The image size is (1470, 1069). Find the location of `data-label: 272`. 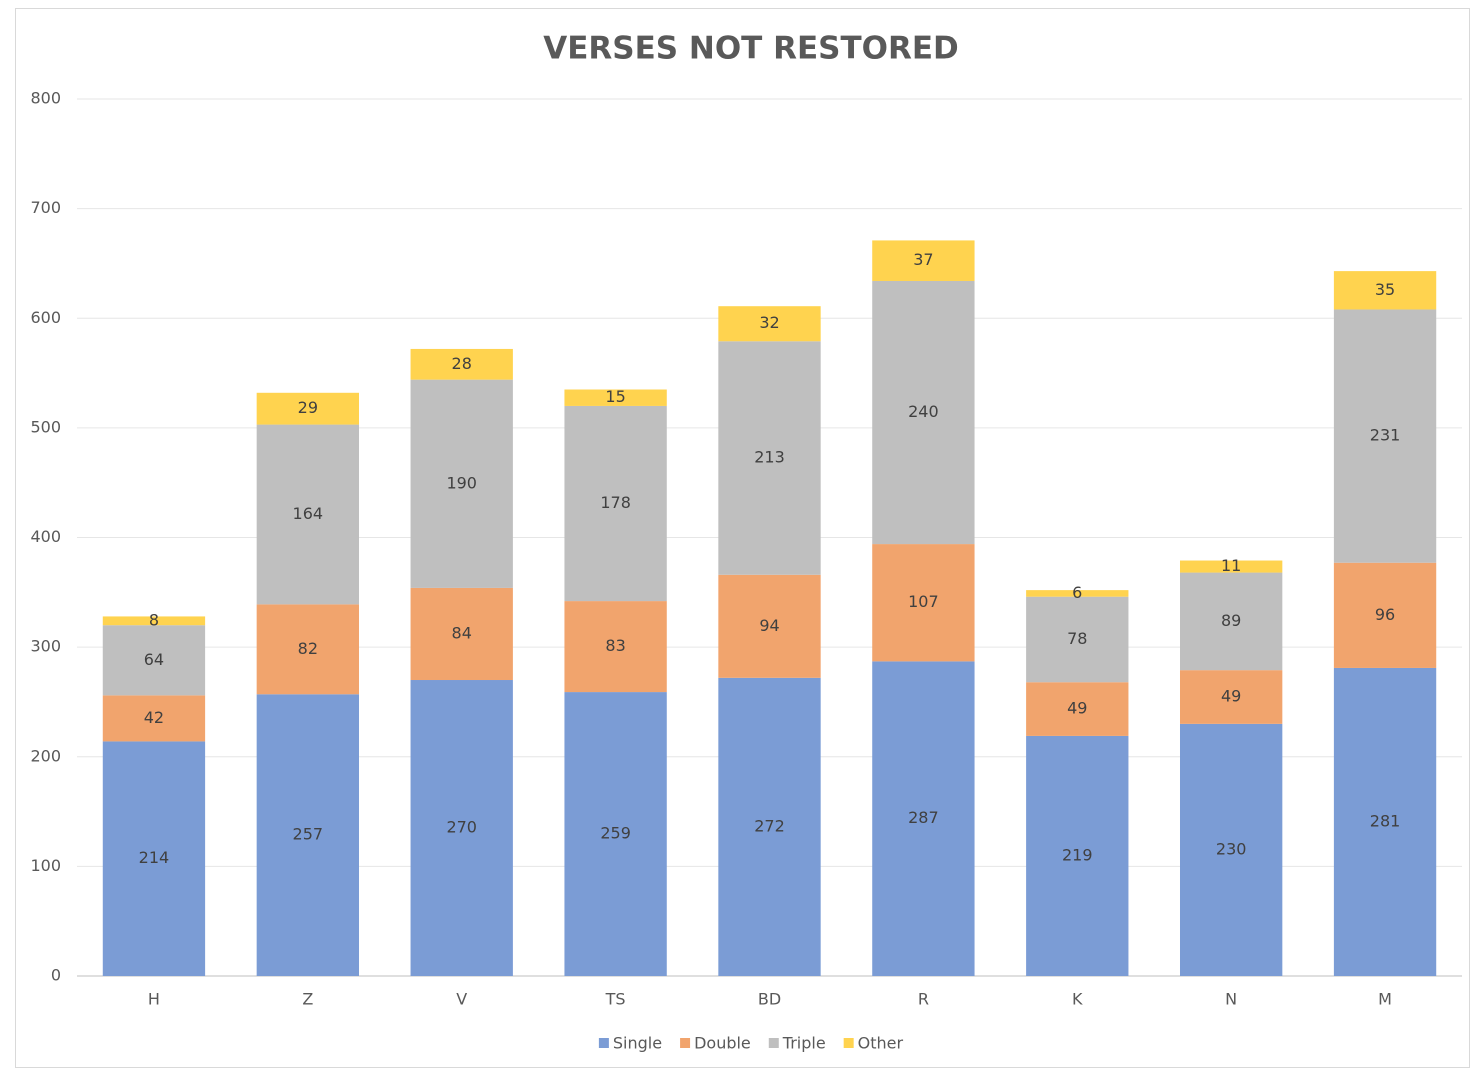

data-label: 272 is located at coordinates (769, 825).